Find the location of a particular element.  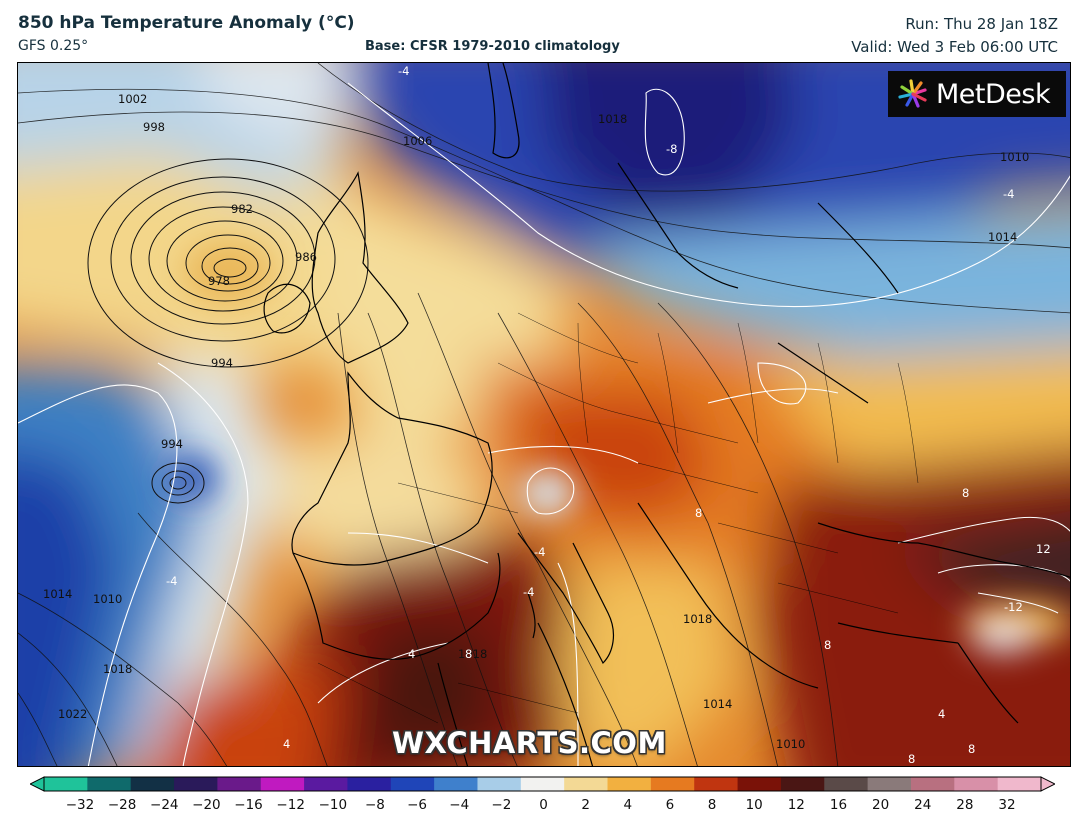

anomaly-contour-label: -8 is located at coordinates (671, 149).